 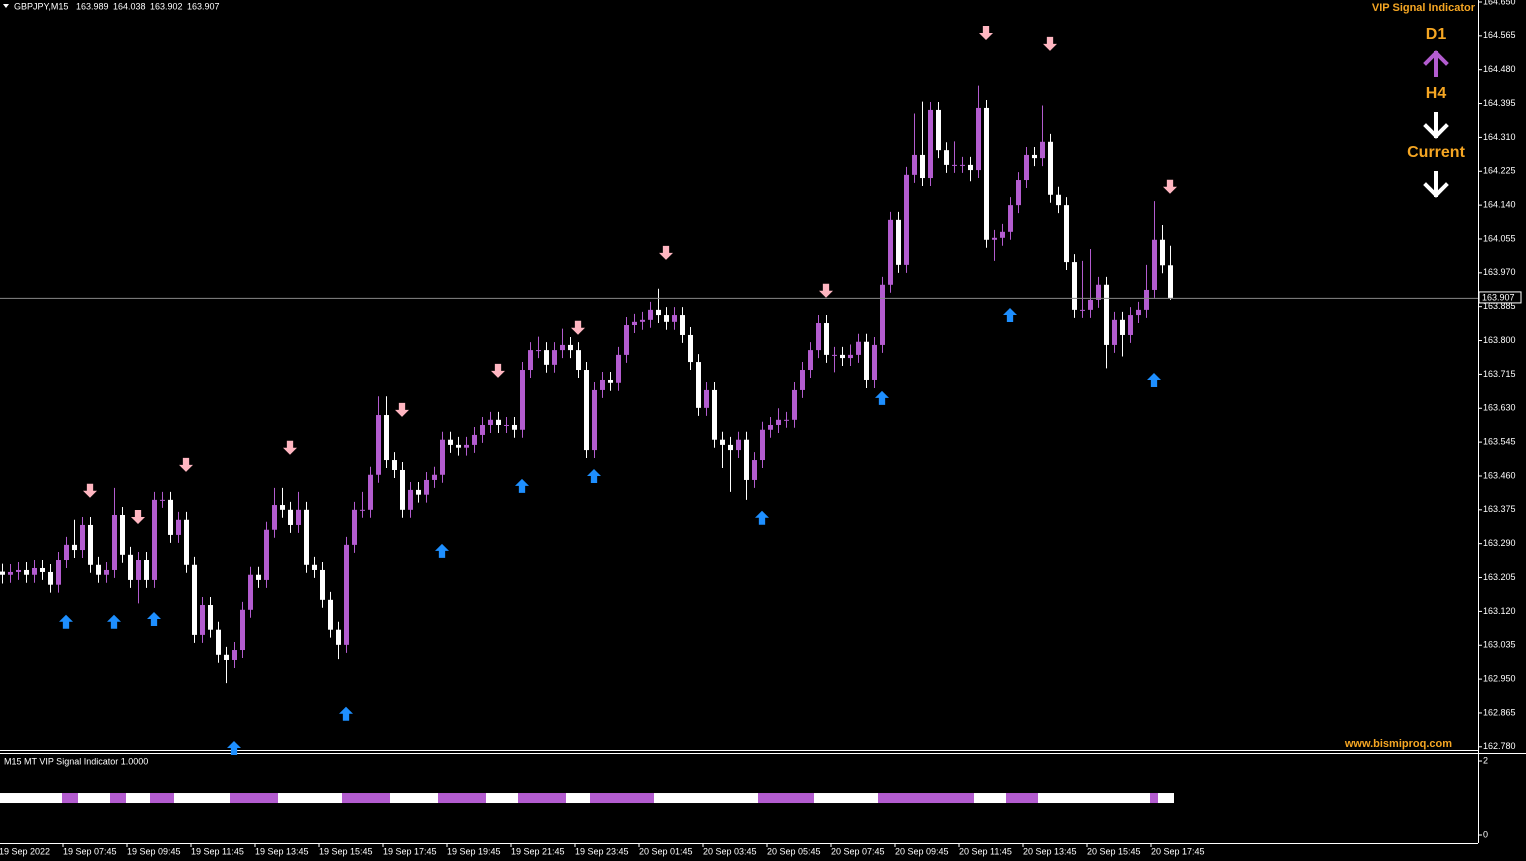 What do you see at coordinates (1499, 645) in the screenshot?
I see `y-tick-label: 163.035` at bounding box center [1499, 645].